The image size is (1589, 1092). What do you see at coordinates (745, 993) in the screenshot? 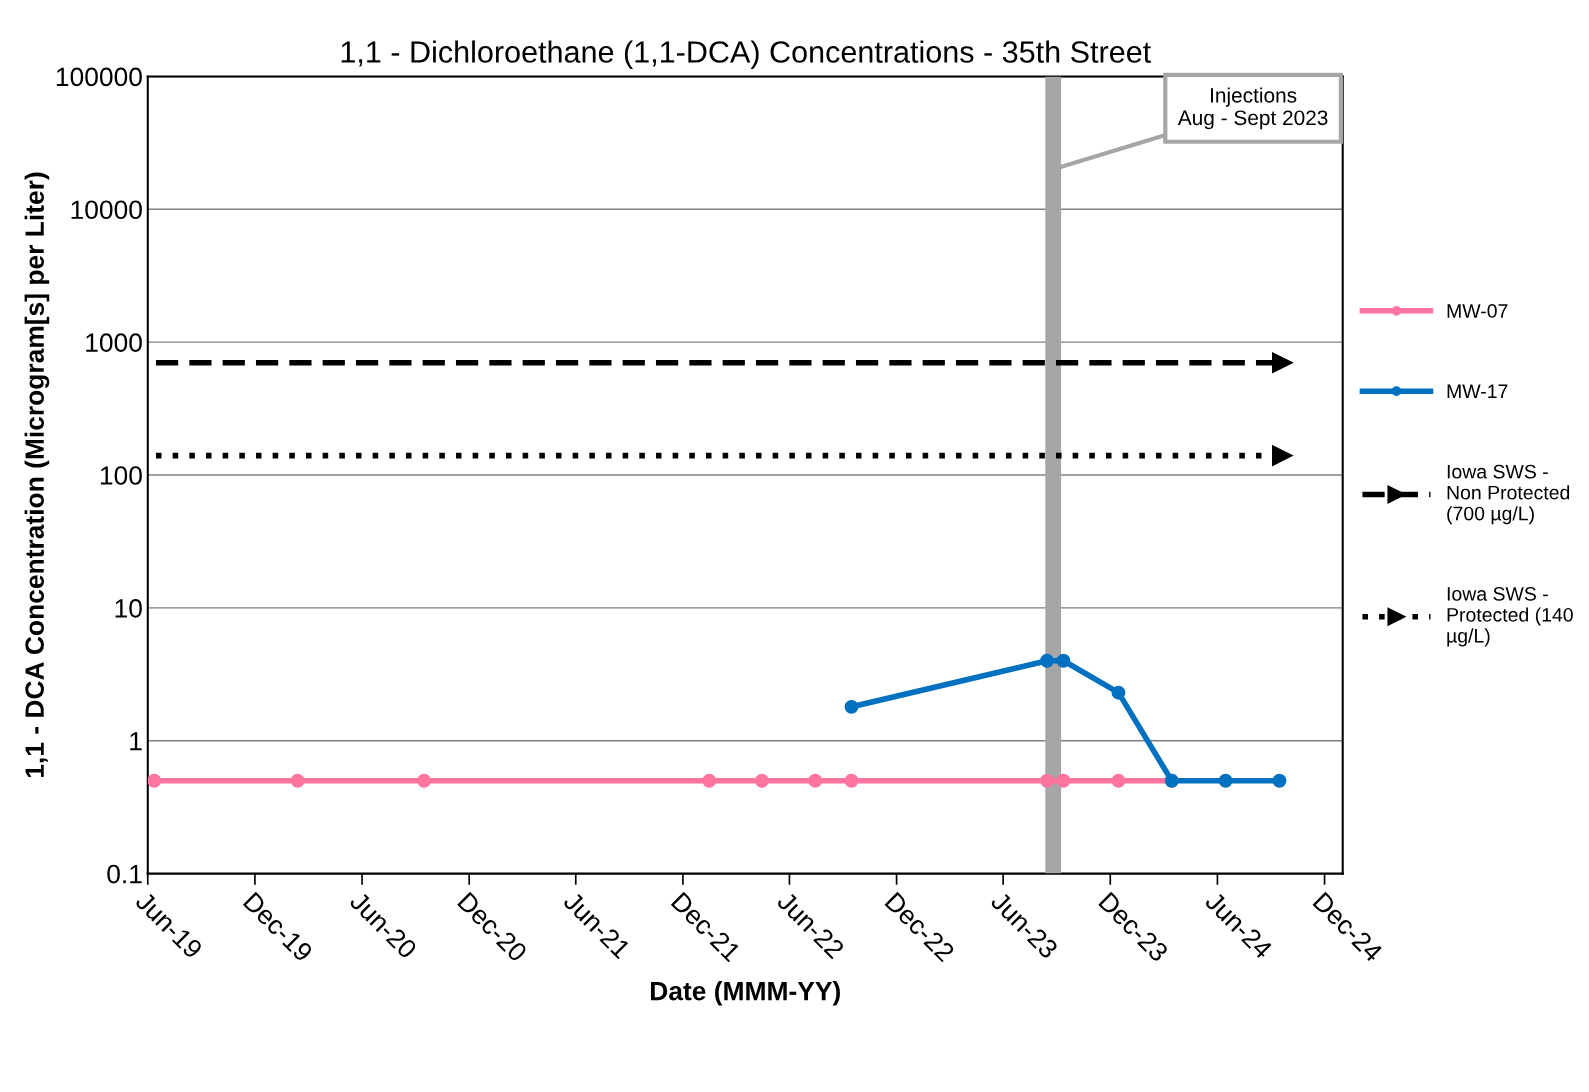
I see `x-axis-title: Date (MMM-YY)` at bounding box center [745, 993].